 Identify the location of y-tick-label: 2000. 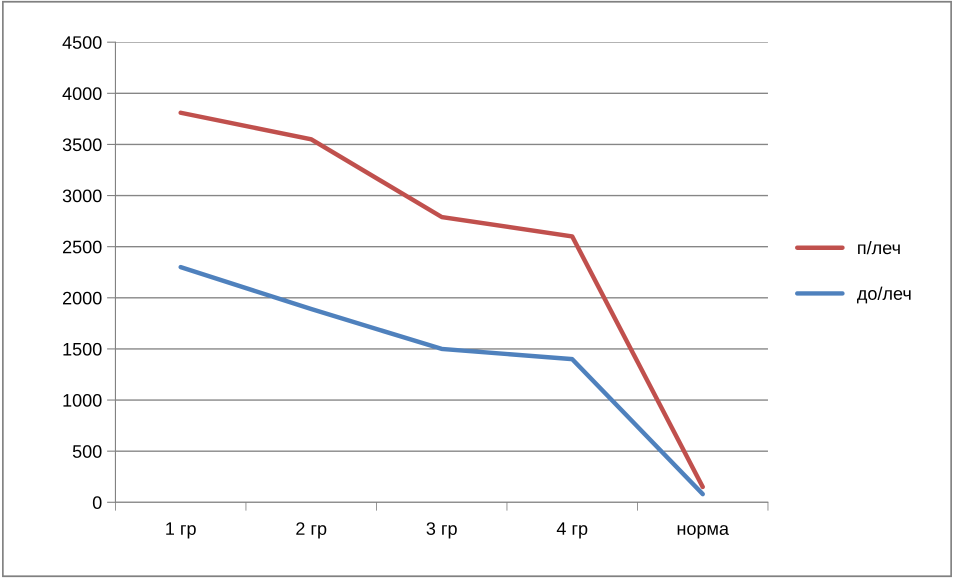
(82, 298).